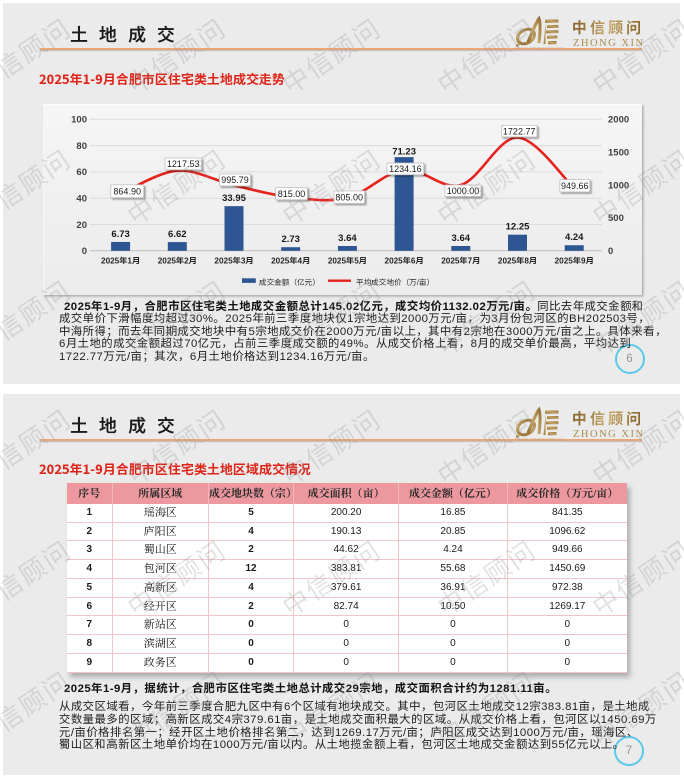  Describe the element at coordinates (618, 120) in the screenshot. I see `svg-text: 2000` at that location.